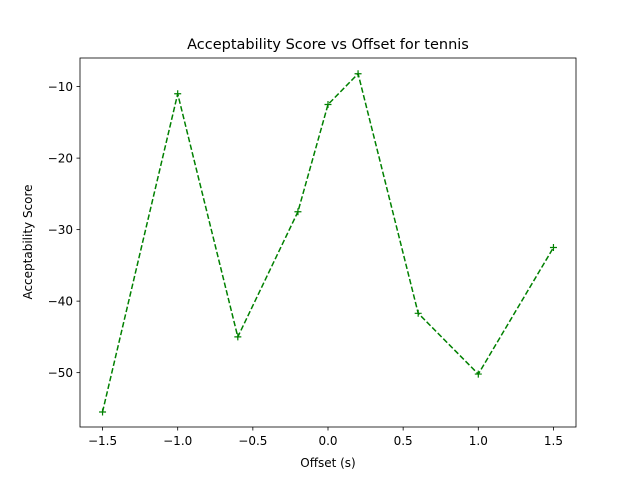 The width and height of the screenshot is (640, 480). What do you see at coordinates (403, 441) in the screenshot?
I see `x-tick-label: 0.5` at bounding box center [403, 441].